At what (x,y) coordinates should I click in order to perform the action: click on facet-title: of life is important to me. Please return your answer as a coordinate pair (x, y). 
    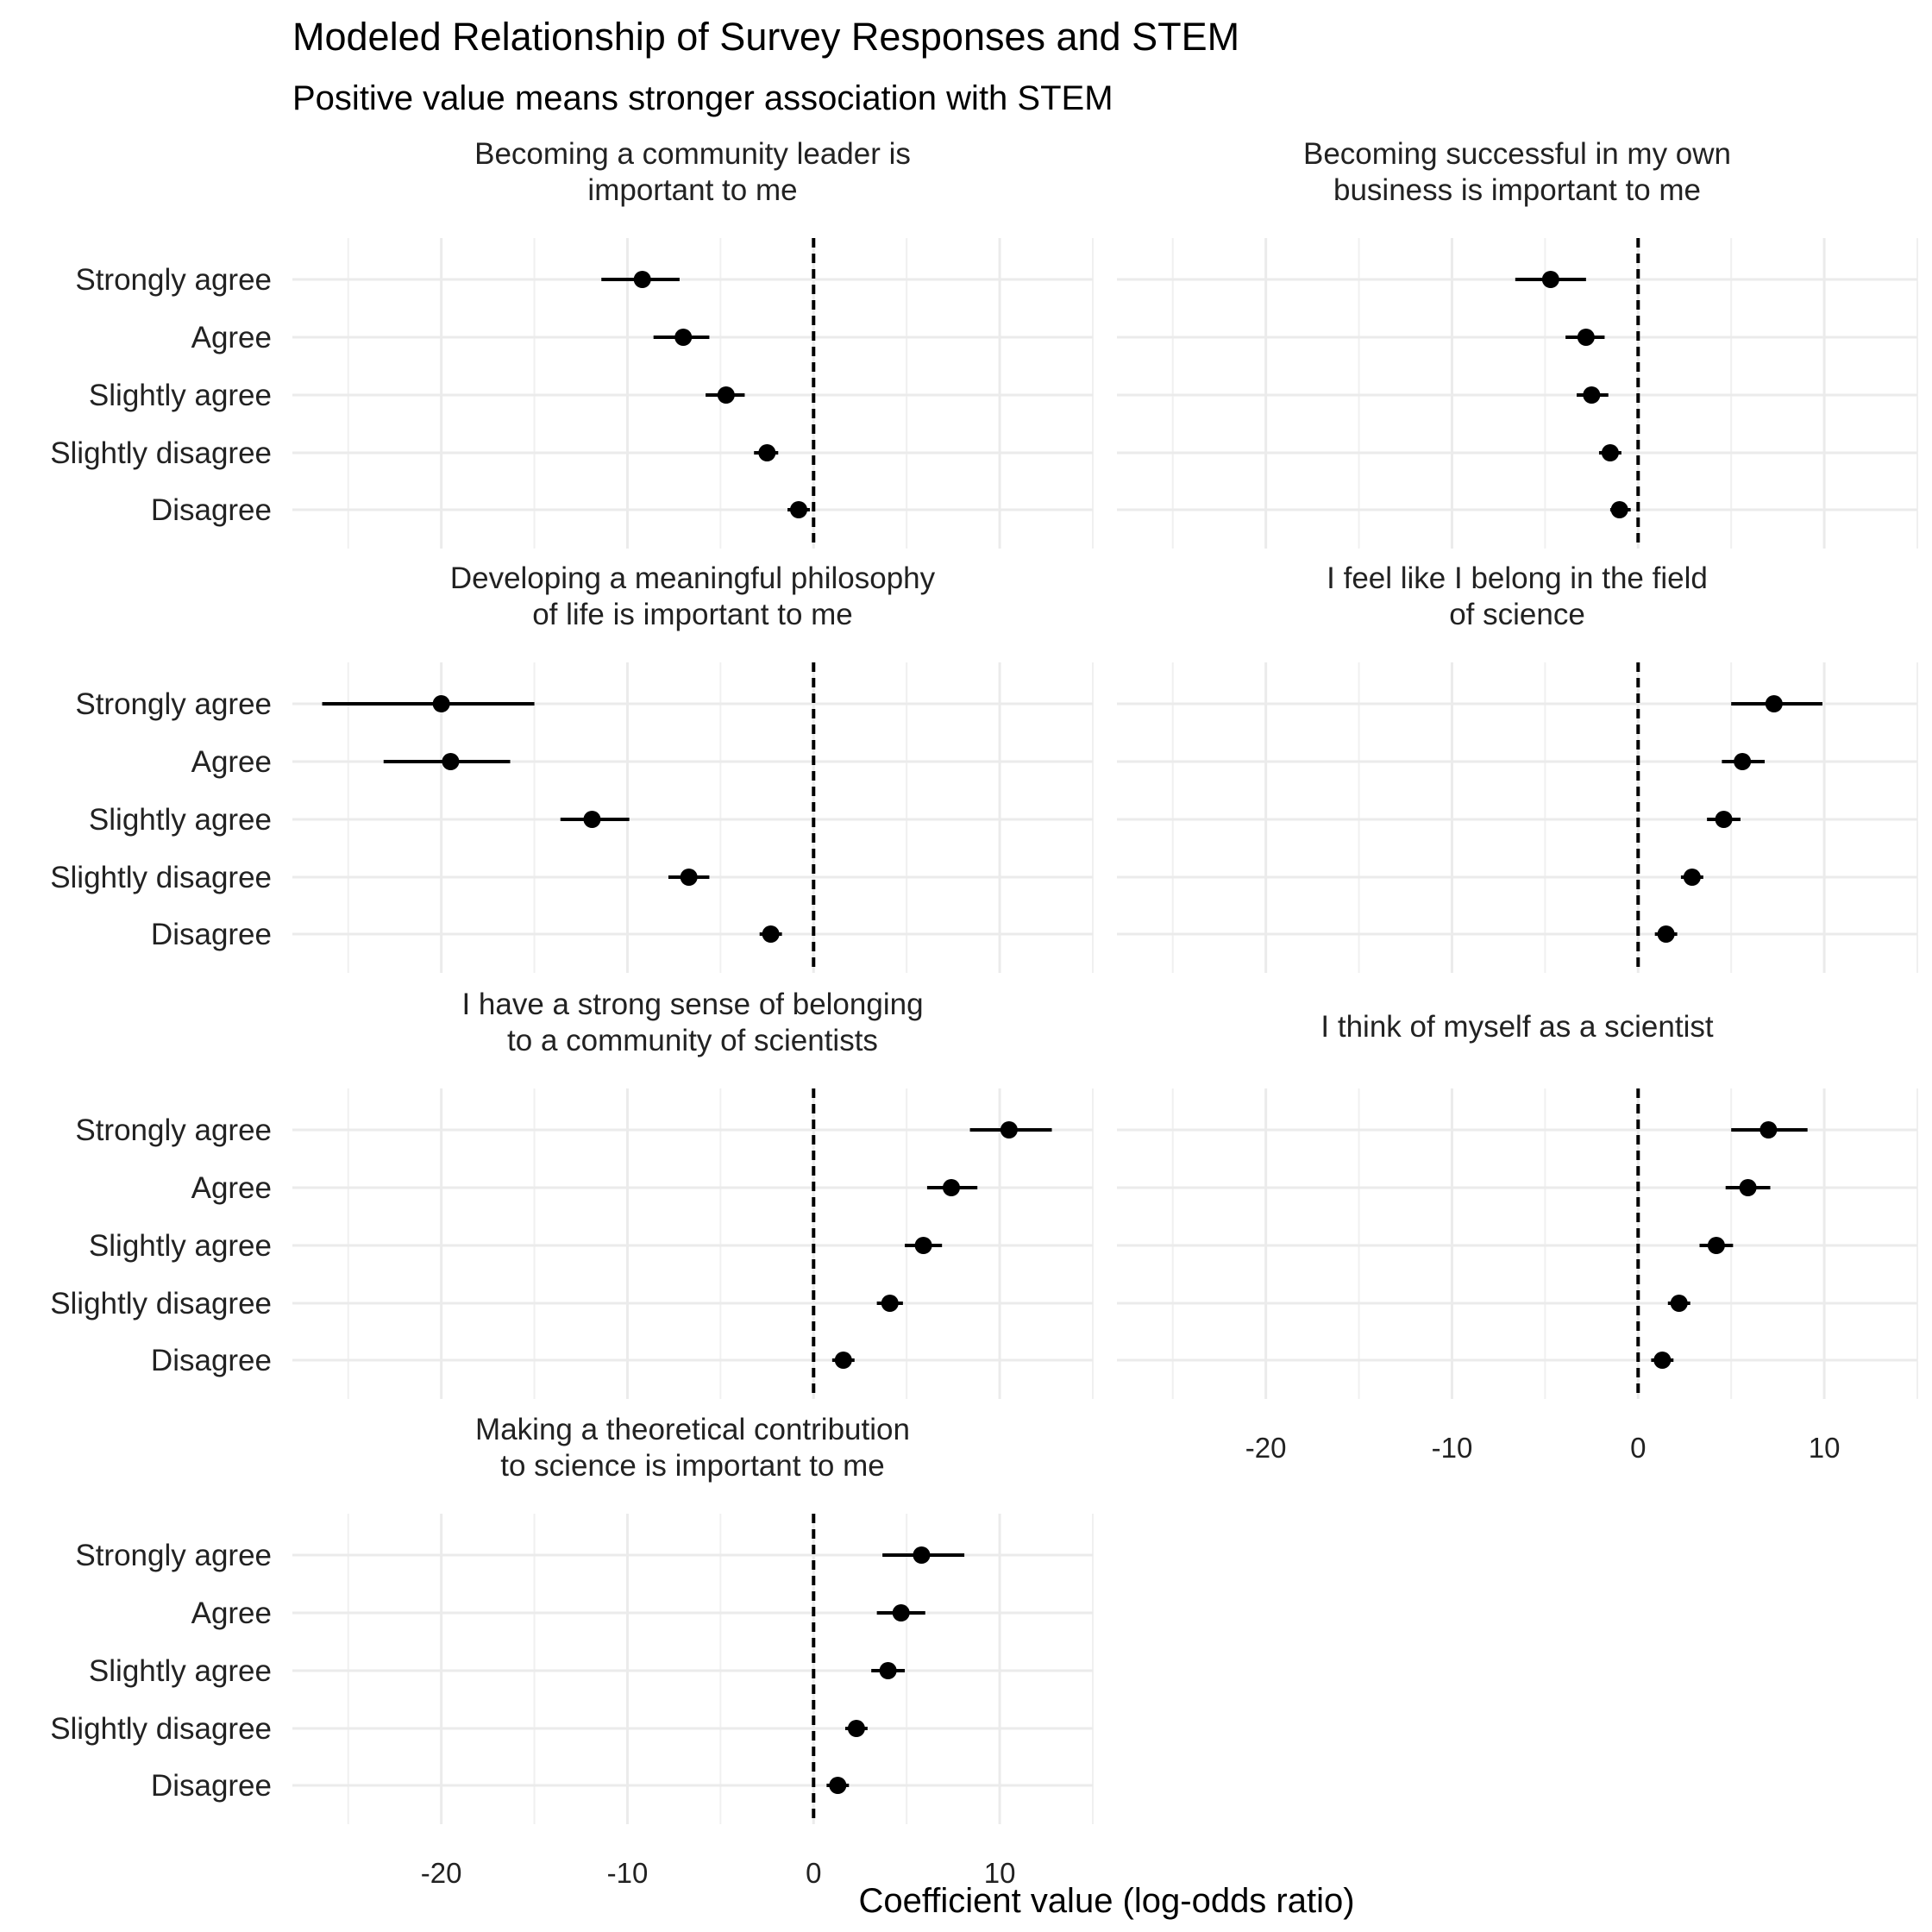
    Looking at the image, I should click on (693, 614).